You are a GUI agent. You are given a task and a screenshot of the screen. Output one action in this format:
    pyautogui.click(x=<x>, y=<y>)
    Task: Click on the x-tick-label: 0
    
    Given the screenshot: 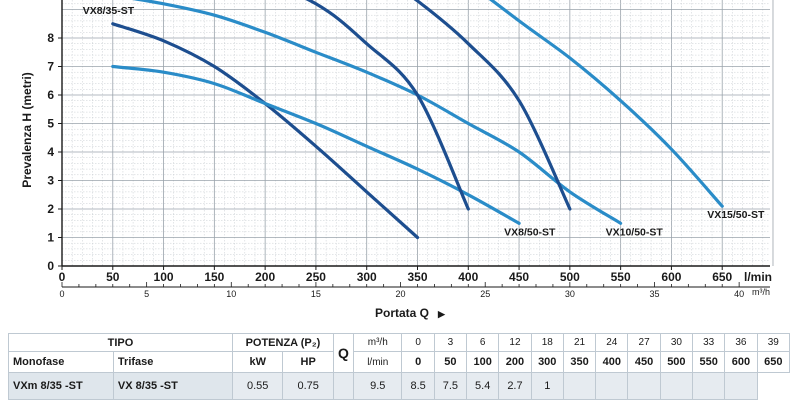 What is the action you would take?
    pyautogui.click(x=62, y=277)
    